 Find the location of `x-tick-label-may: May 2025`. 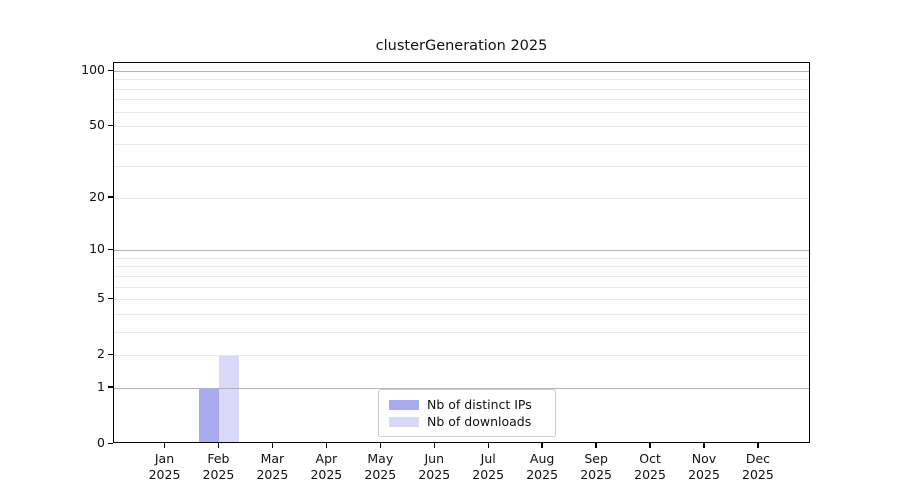

x-tick-label-may: May 2025 is located at coordinates (380, 466).